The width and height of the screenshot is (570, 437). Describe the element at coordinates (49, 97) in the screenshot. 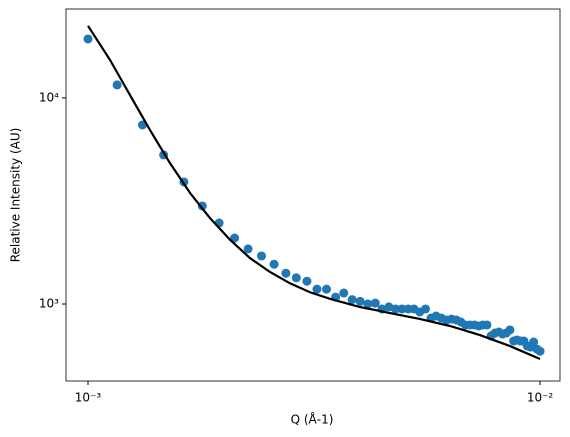

I see `y-tick-label: 10⁴` at that location.